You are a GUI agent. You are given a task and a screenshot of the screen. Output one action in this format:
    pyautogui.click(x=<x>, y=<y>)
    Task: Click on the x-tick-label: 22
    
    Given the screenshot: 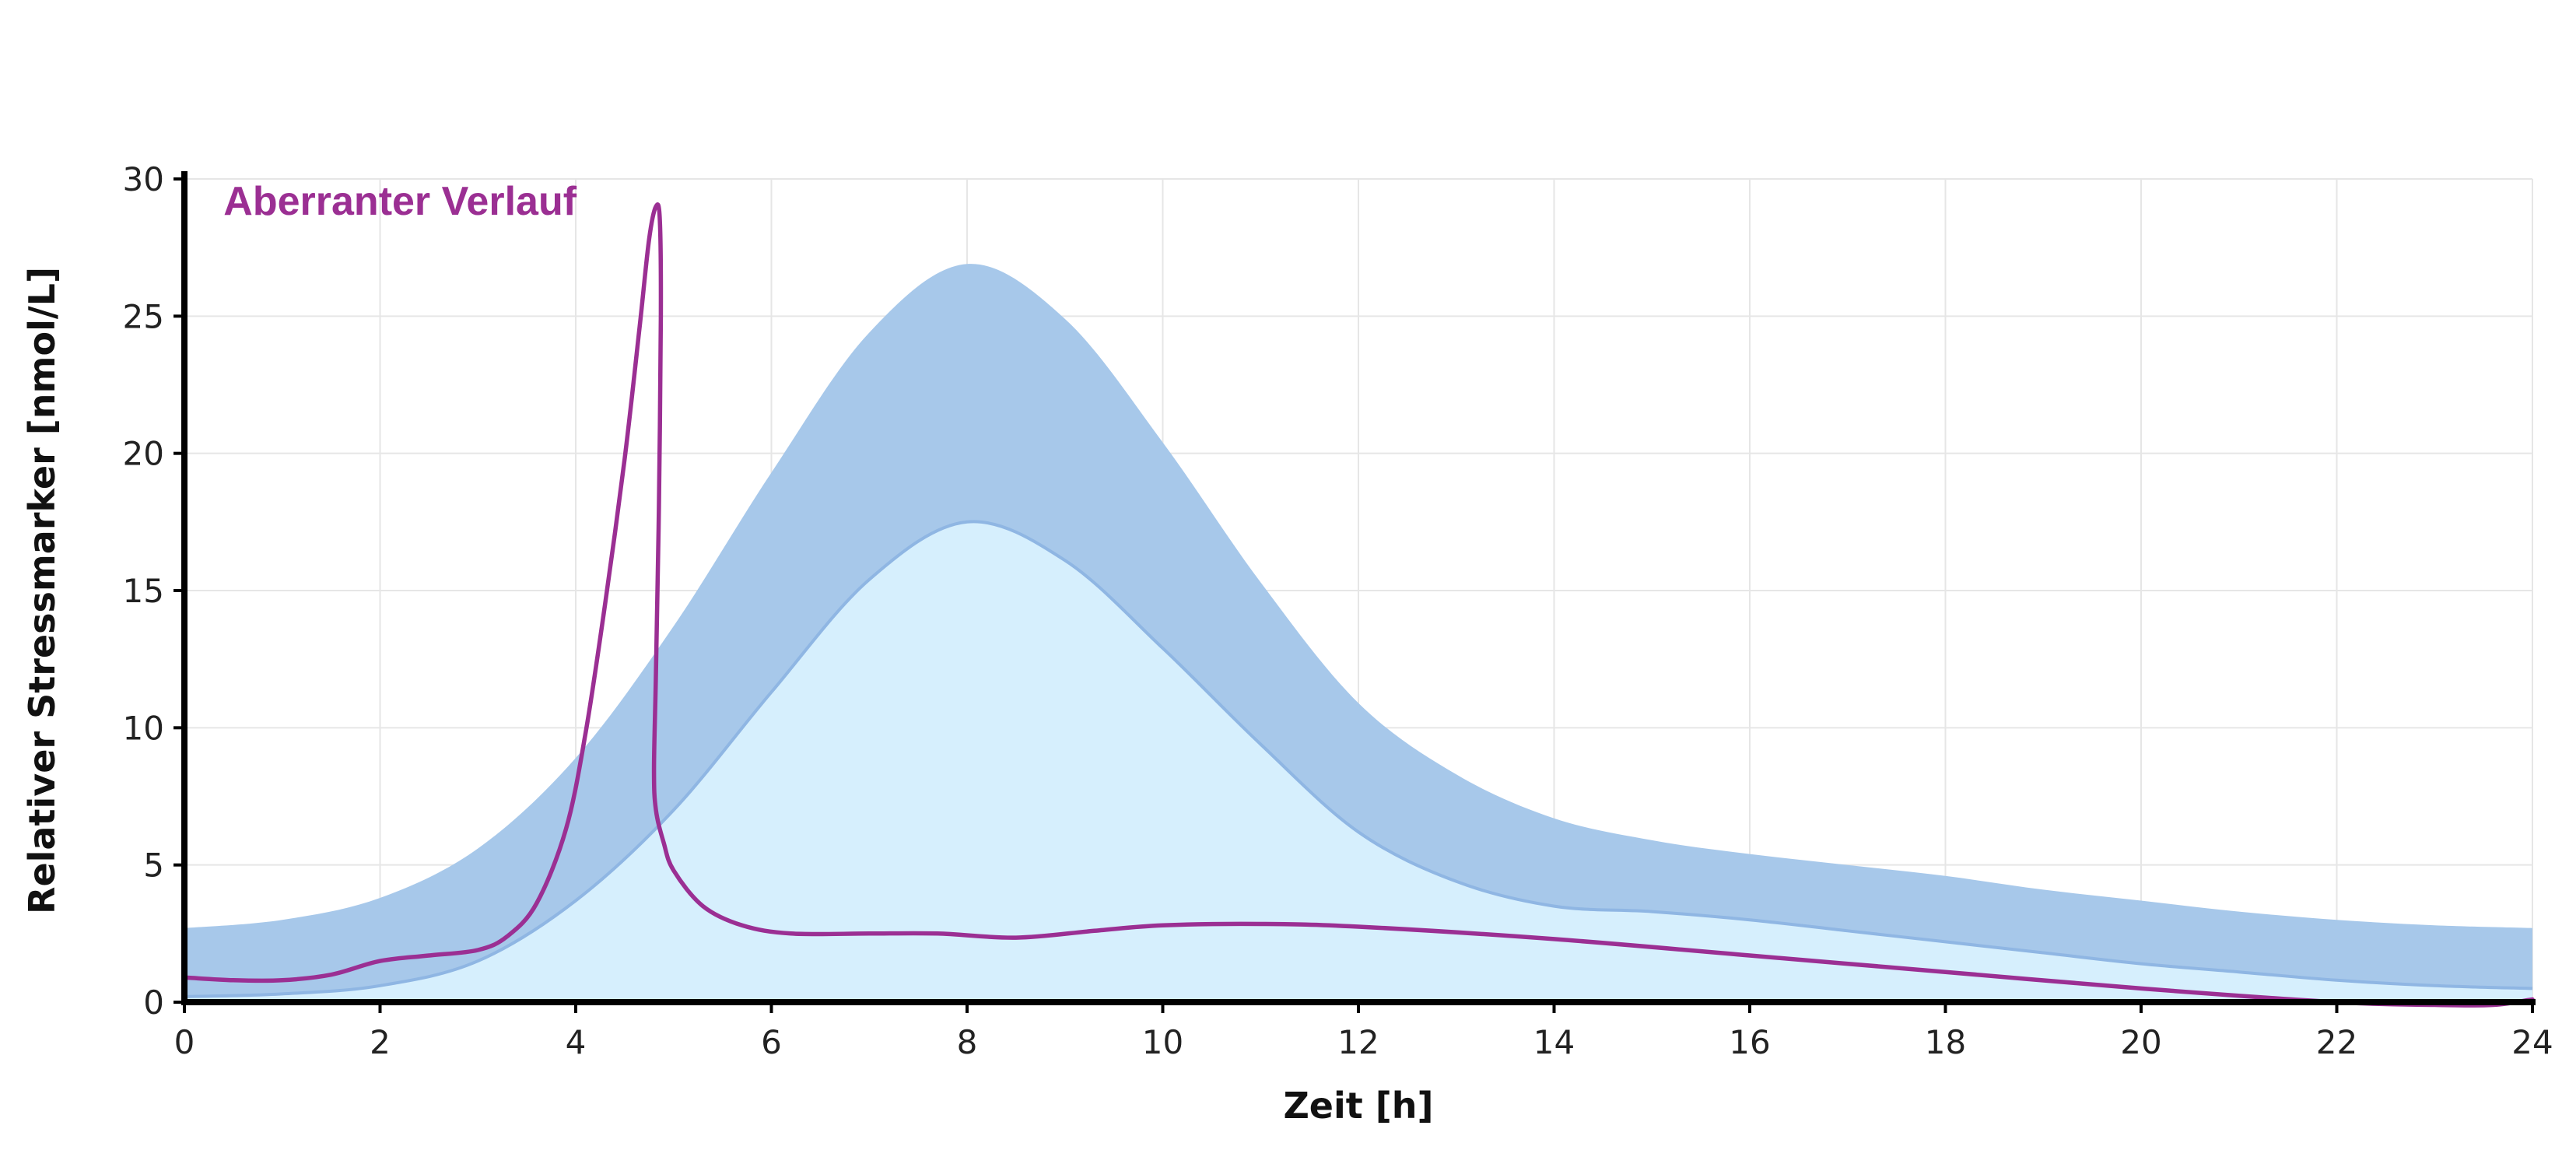 What is the action you would take?
    pyautogui.click(x=2336, y=1042)
    